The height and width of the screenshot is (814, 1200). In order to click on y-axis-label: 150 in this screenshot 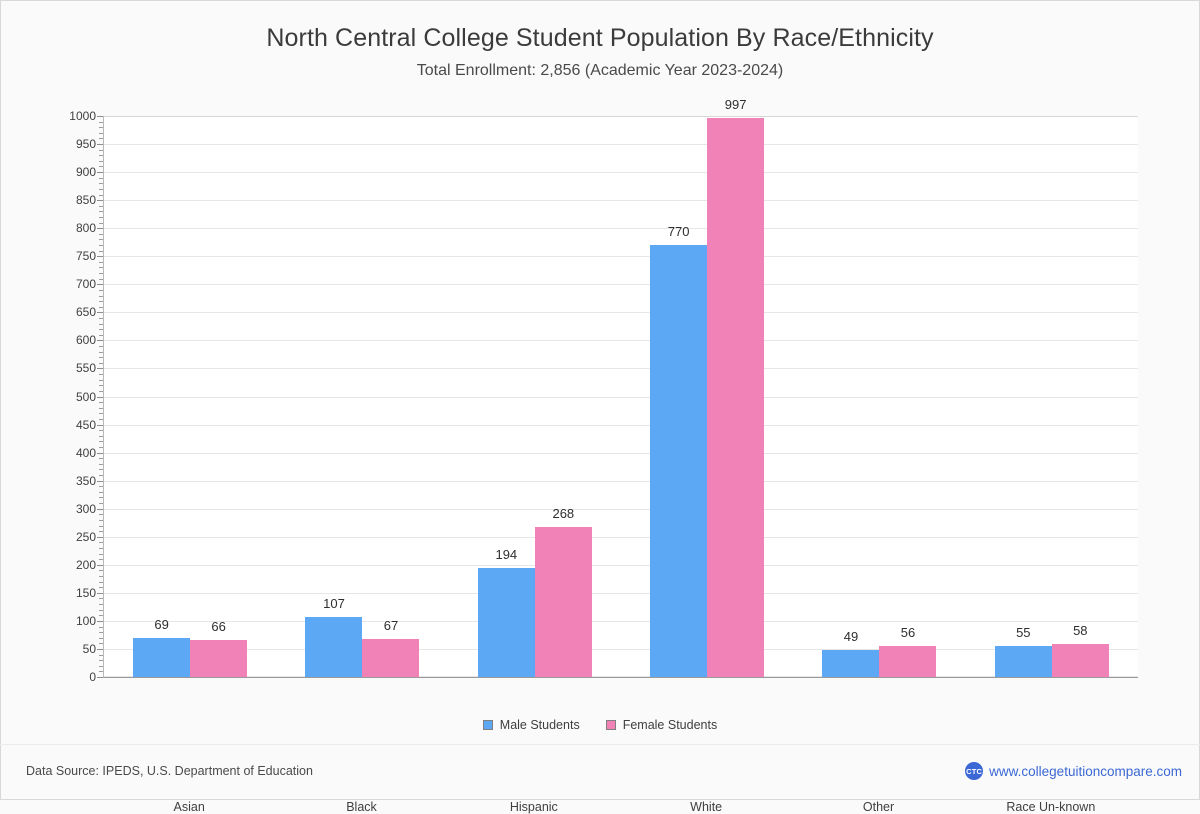, I will do `click(85, 592)`.